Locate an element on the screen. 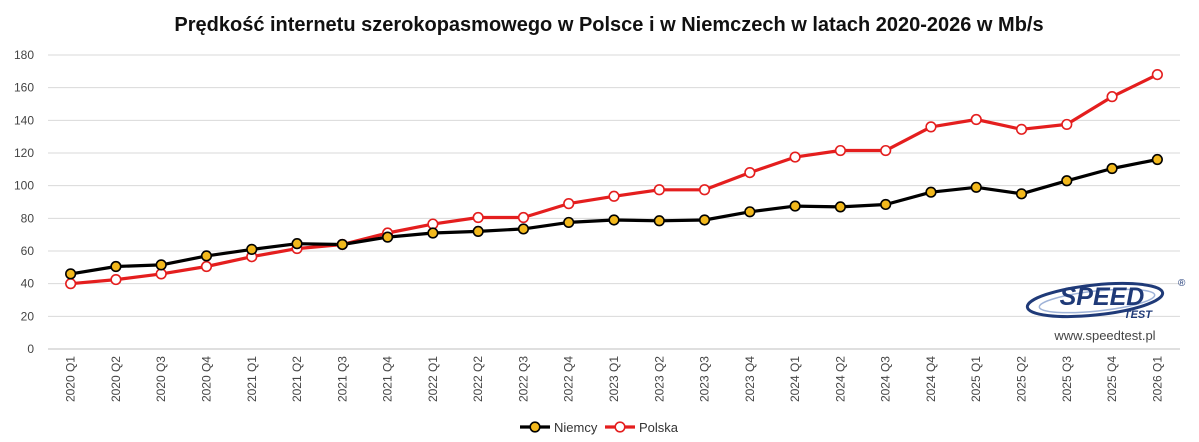 The image size is (1199, 442). x-tick-label: 2020 Q2 is located at coordinates (116, 379).